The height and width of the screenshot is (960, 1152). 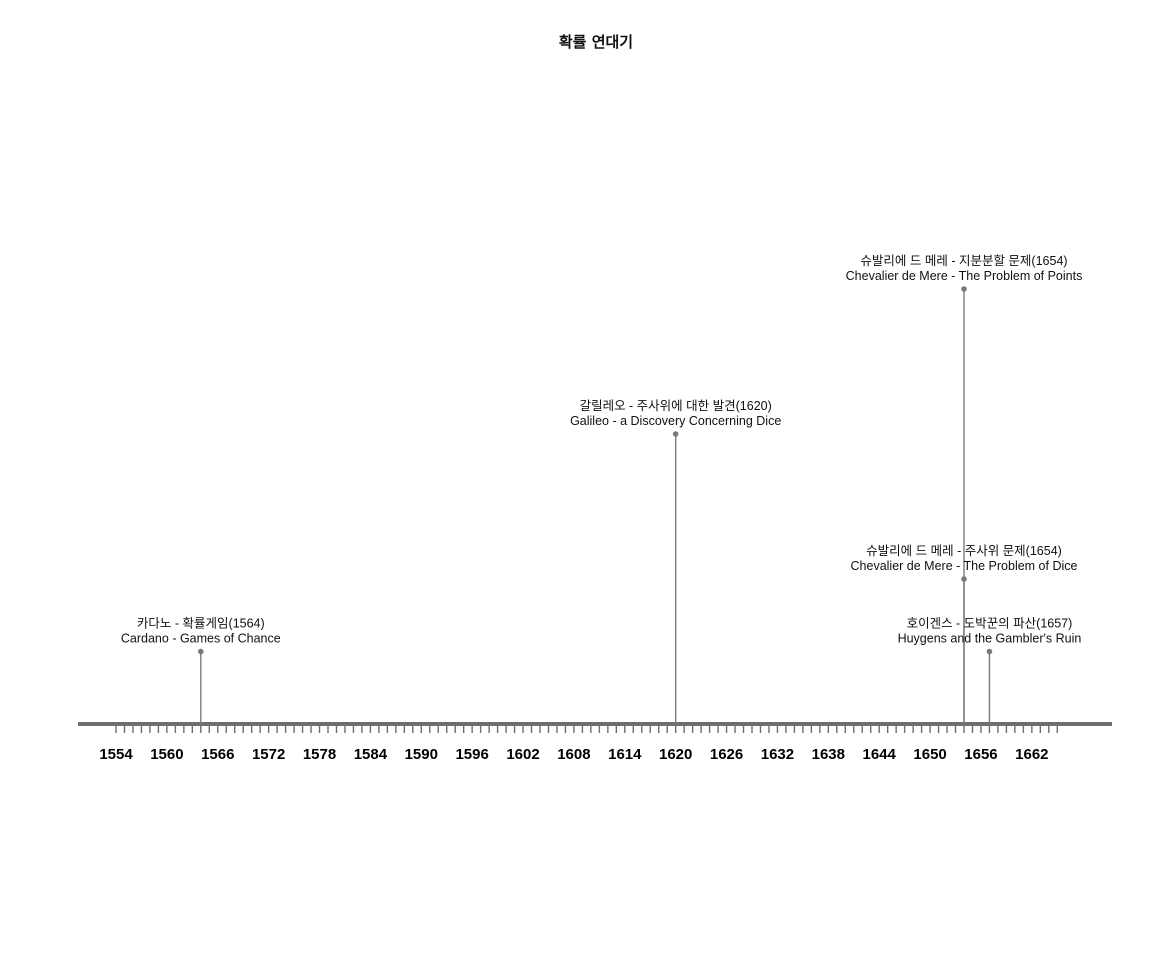 What do you see at coordinates (596, 42) in the screenshot?
I see `chart-title: 확률 연대기` at bounding box center [596, 42].